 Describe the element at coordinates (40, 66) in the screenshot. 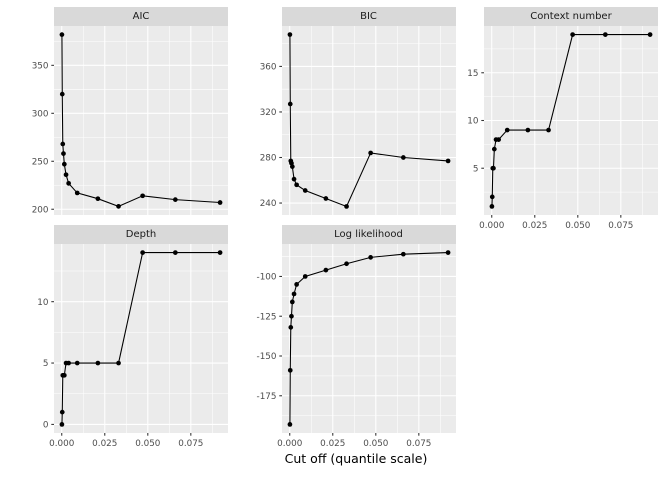

I see `svg-text: 350` at that location.